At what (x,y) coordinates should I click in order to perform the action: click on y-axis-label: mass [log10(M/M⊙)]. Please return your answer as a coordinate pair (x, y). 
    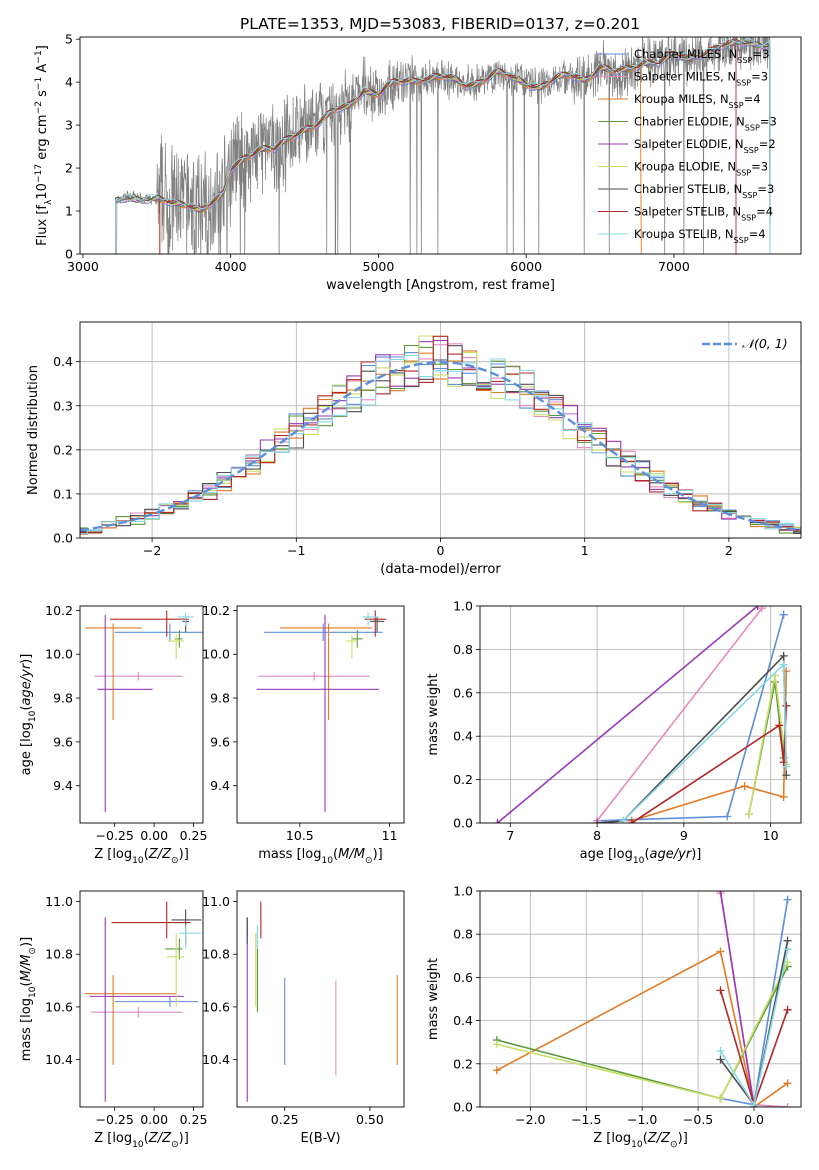
    Looking at the image, I should click on (28, 999).